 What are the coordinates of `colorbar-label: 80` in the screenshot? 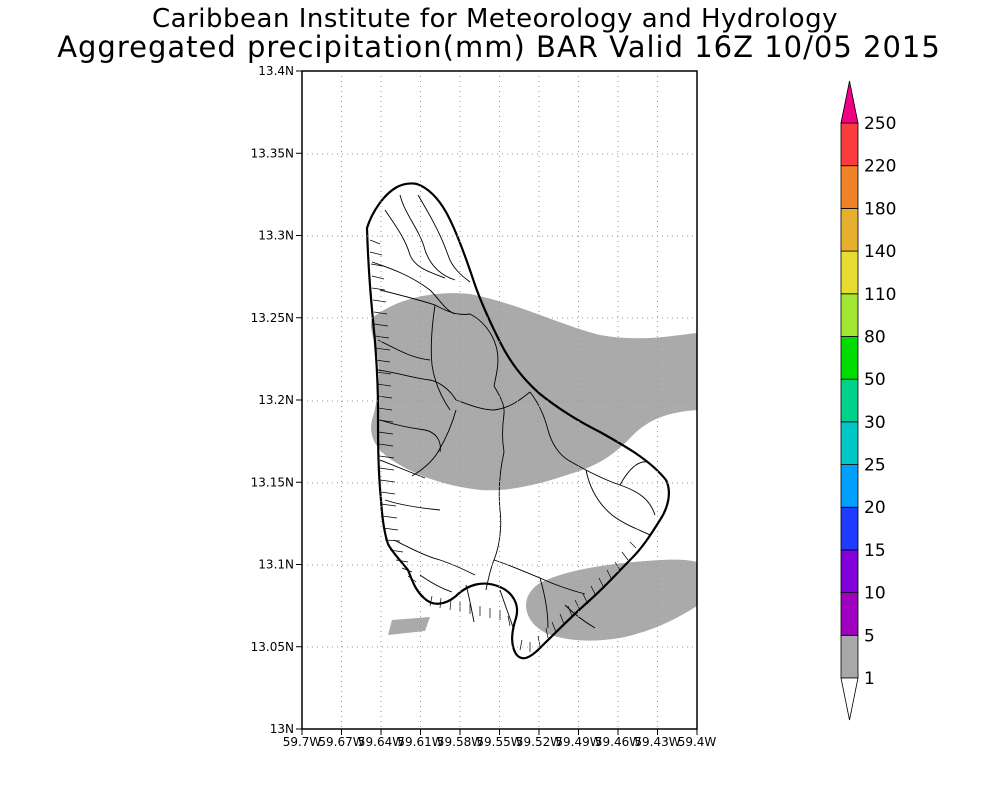 It's located at (875, 337).